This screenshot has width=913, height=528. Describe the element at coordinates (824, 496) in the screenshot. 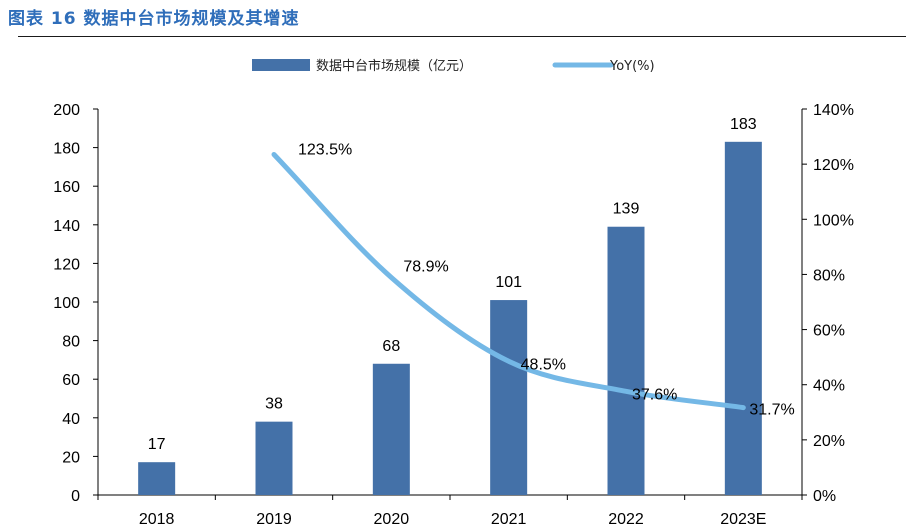

I see `y-right-tick-label: 0%` at that location.